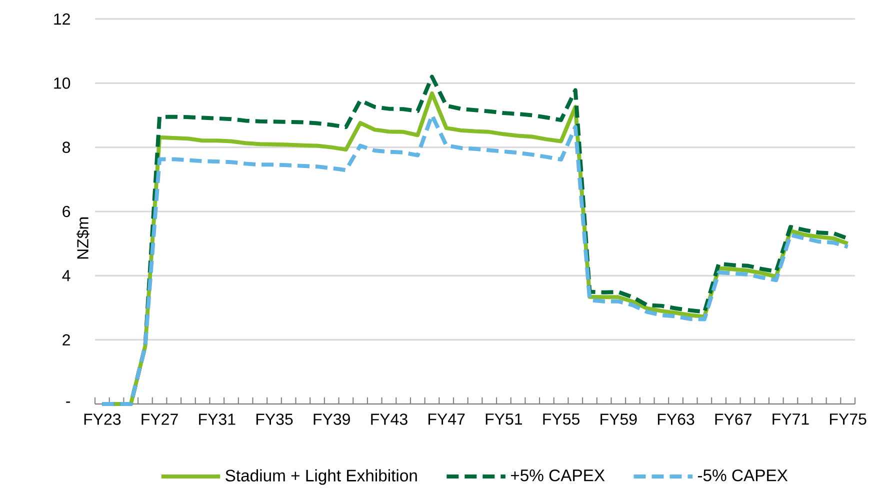  What do you see at coordinates (66, 340) in the screenshot?
I see `y-tick-label: 2` at bounding box center [66, 340].